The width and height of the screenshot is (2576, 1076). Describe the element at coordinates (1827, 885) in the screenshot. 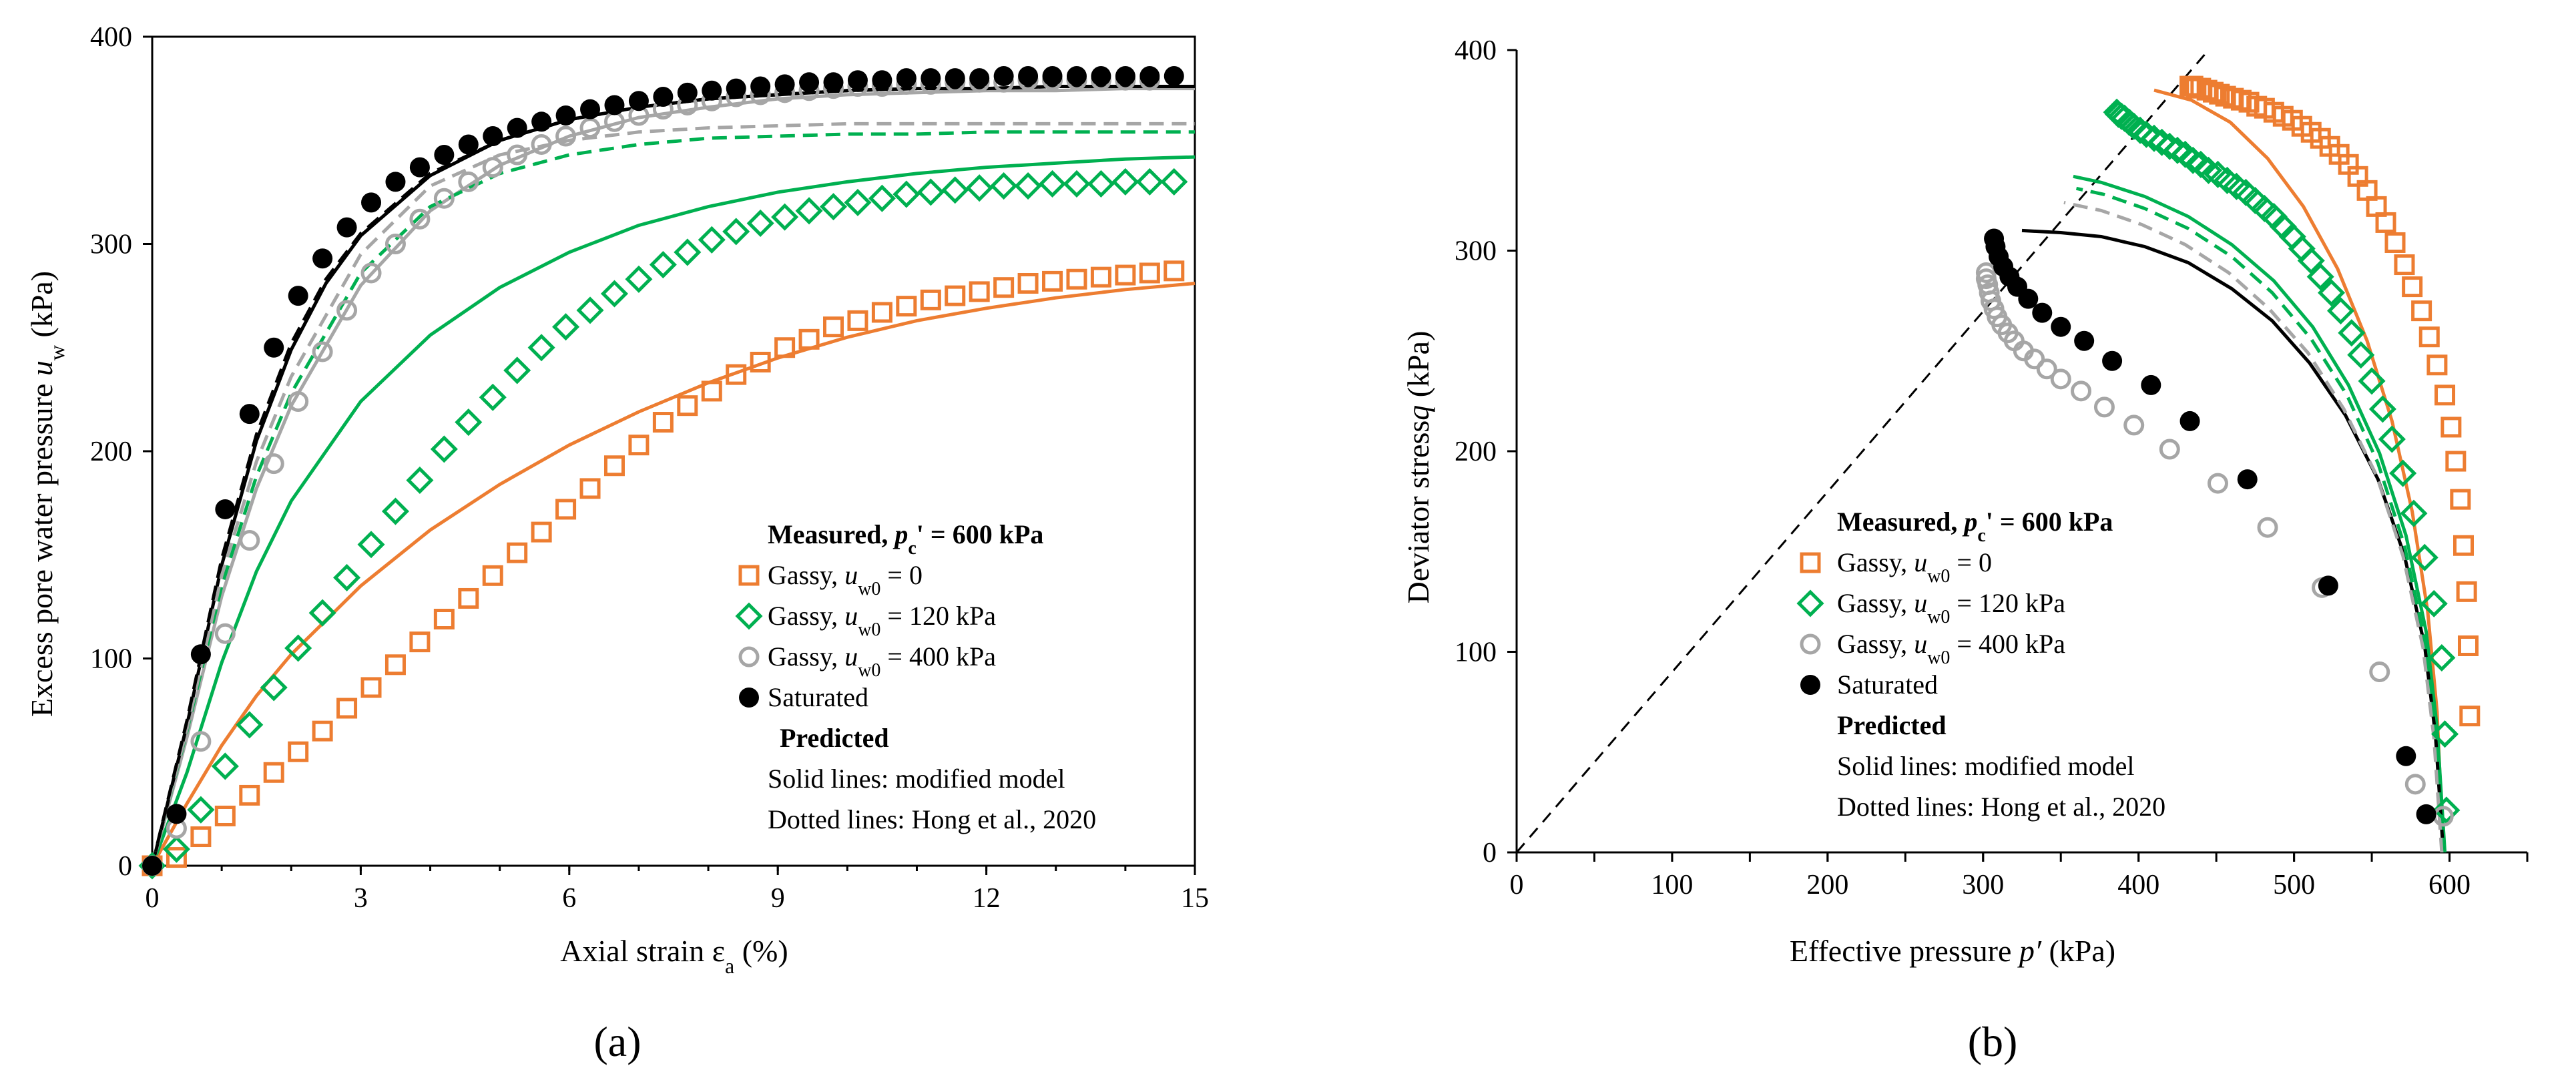

I see `x-tick-label: 200` at that location.